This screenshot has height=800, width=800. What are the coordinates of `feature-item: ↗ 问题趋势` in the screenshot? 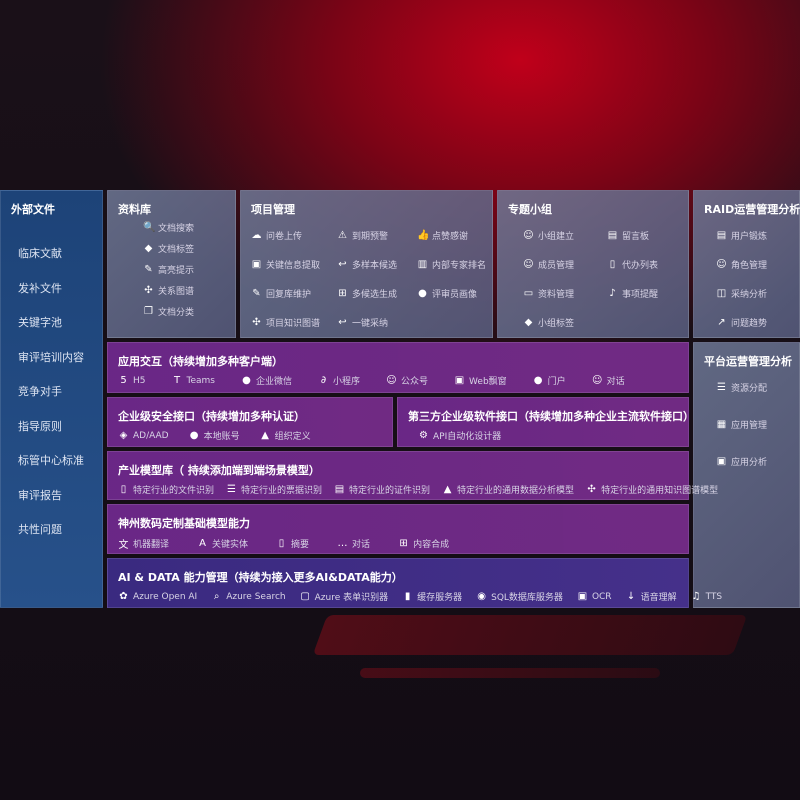 It's located at (741, 322).